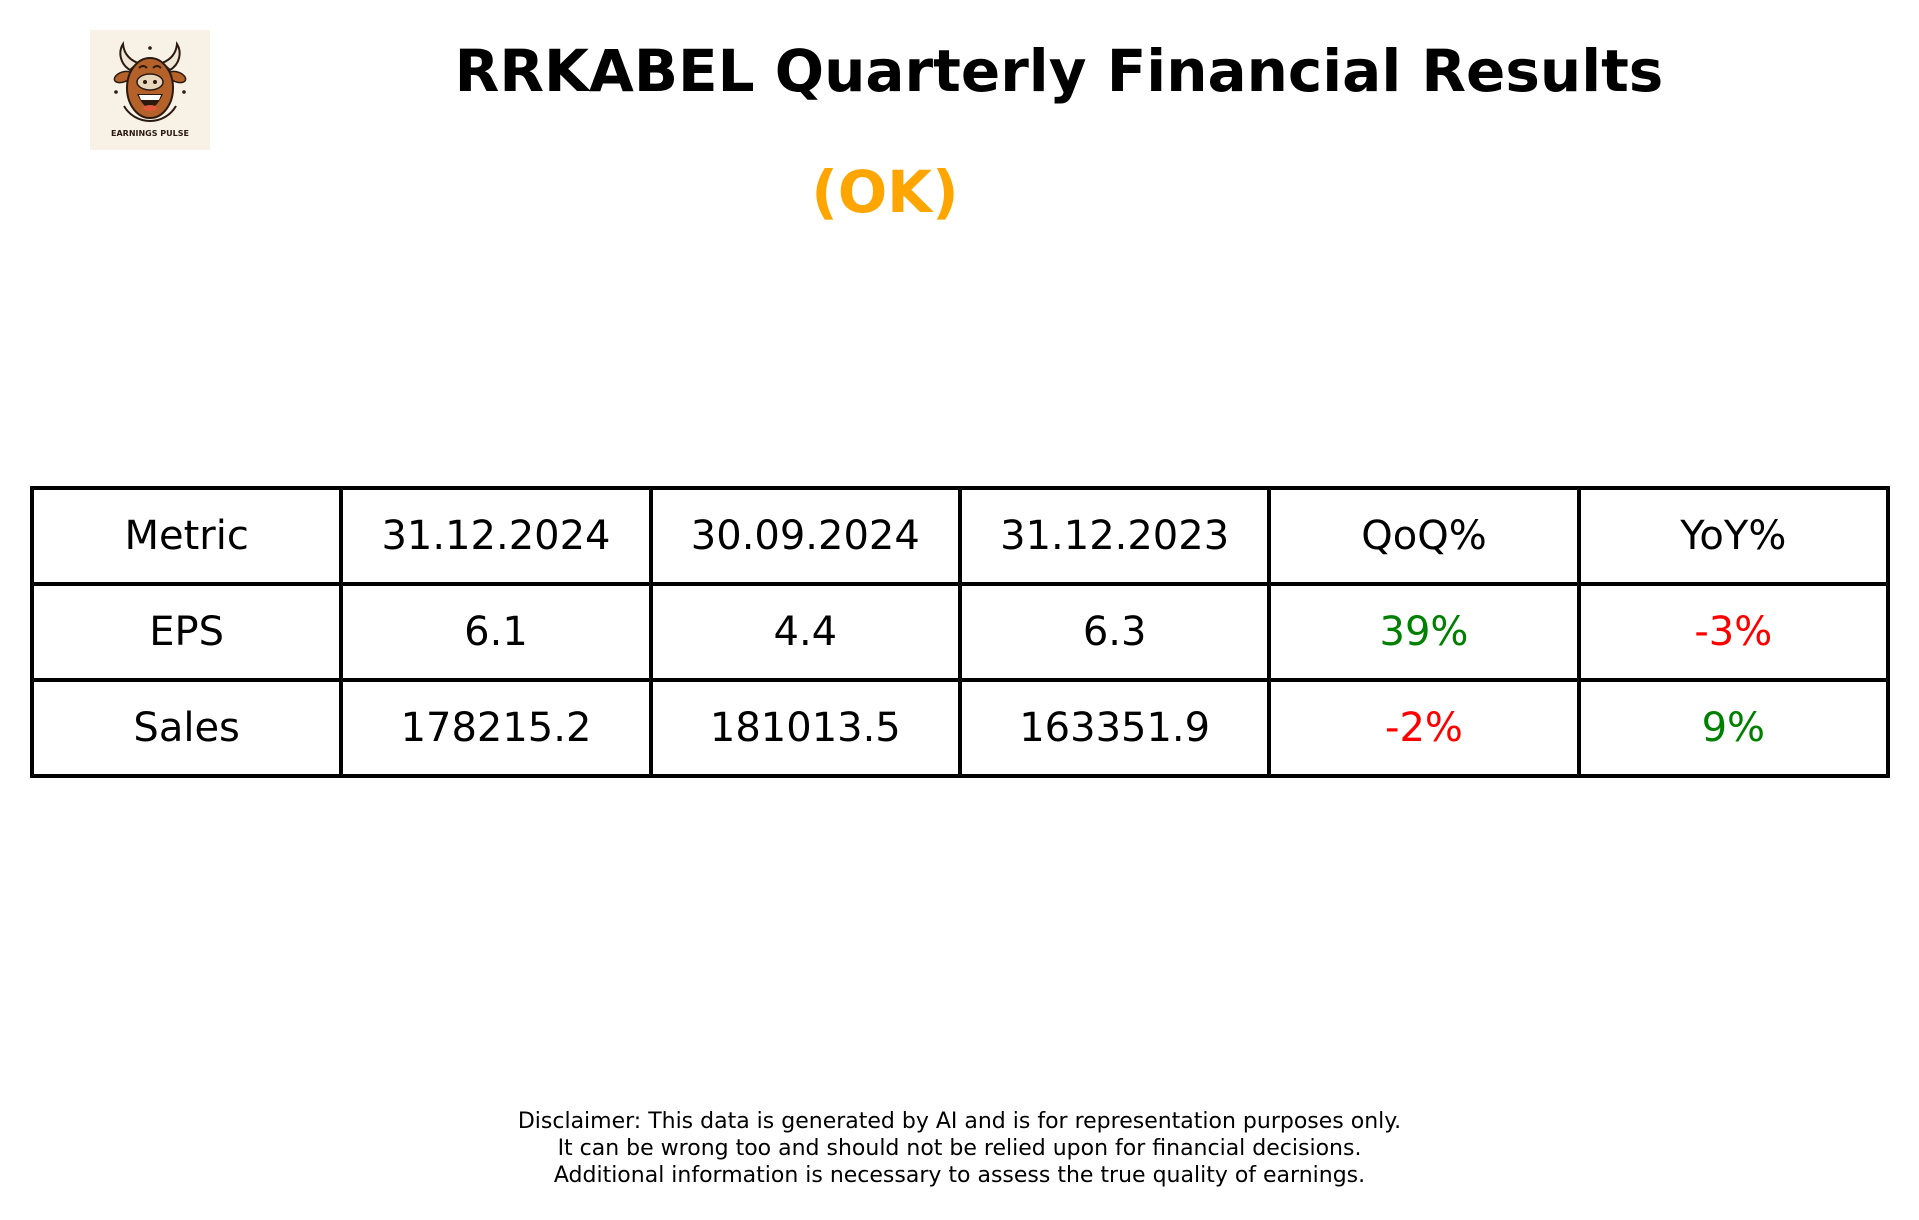 Image resolution: width=1919 pixels, height=1220 pixels. I want to click on table-row-sales: Sales 178215.2 181013.5 163351.9 -2% 9%, so click(960, 728).